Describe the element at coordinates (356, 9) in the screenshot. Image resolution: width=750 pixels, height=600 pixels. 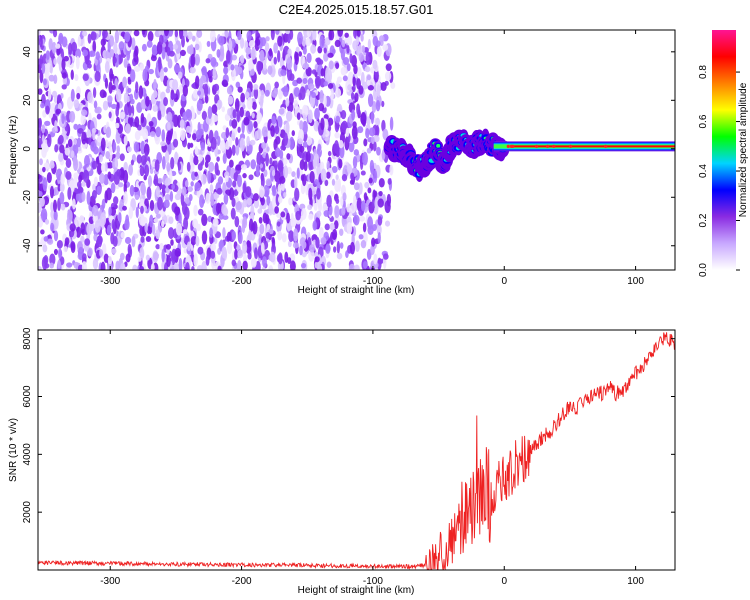
I see `figure-title: C2E4.2025.015.18.57.G01` at that location.